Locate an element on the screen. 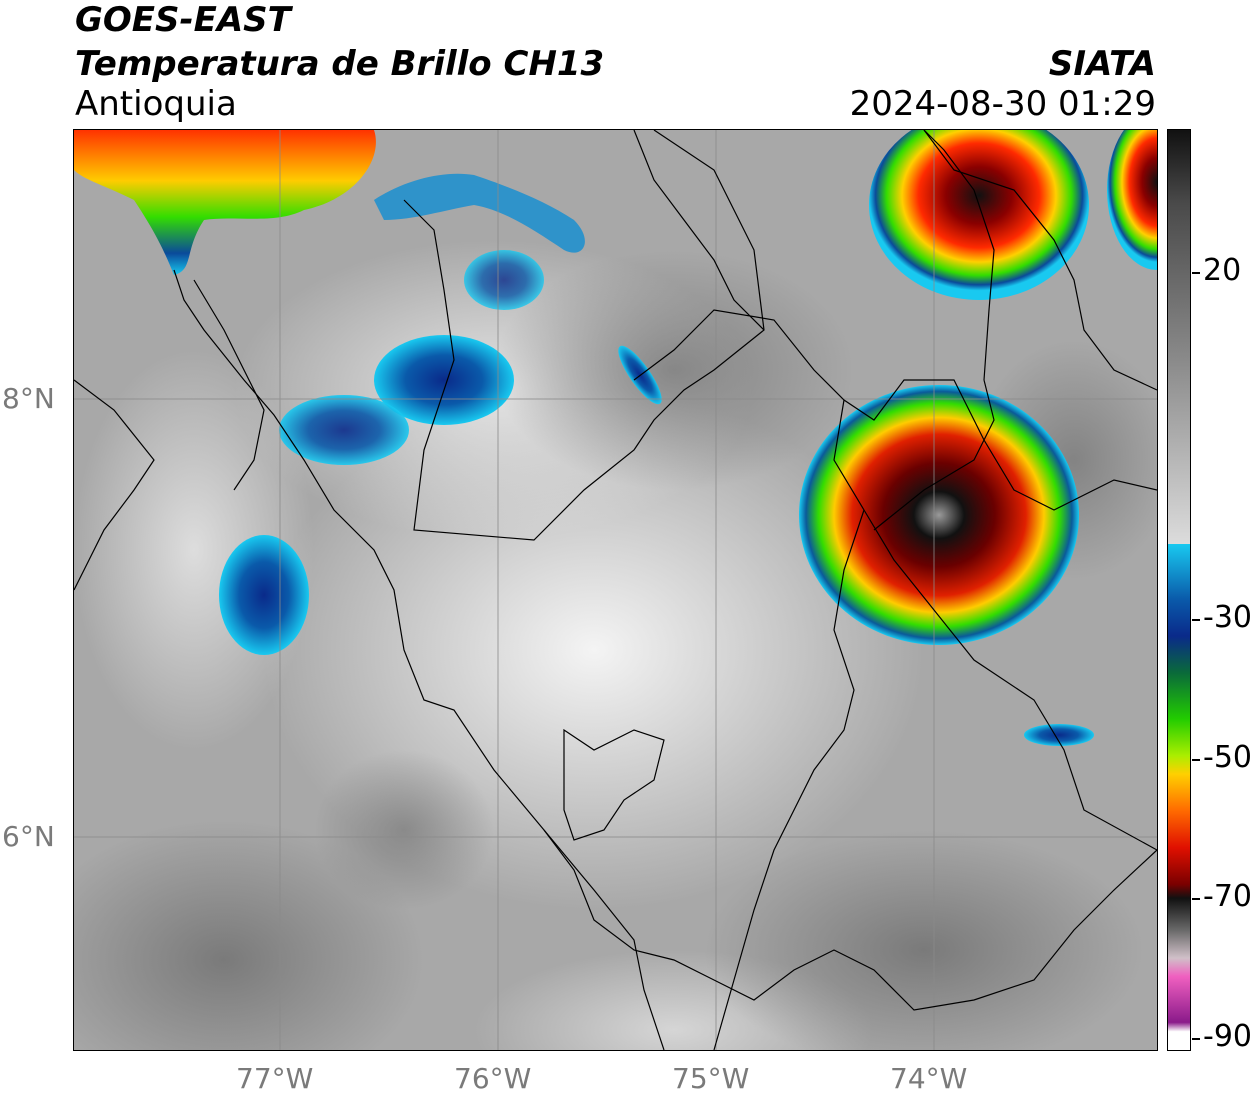 This screenshot has width=1252, height=1099. lon-label-76w: 76°W is located at coordinates (493, 1078).